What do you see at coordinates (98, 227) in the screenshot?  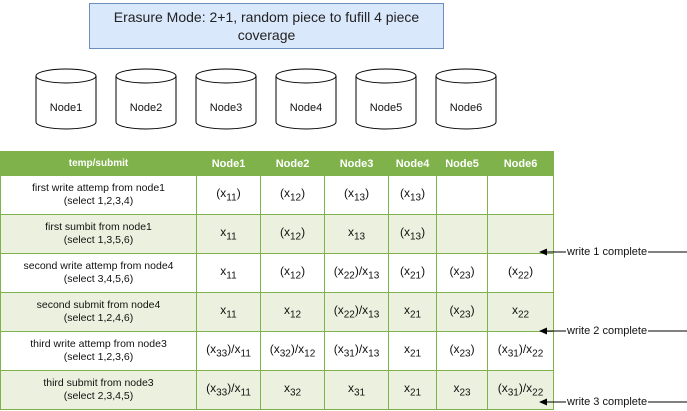 I see `row-label-line-1: first sumbit from node1` at bounding box center [98, 227].